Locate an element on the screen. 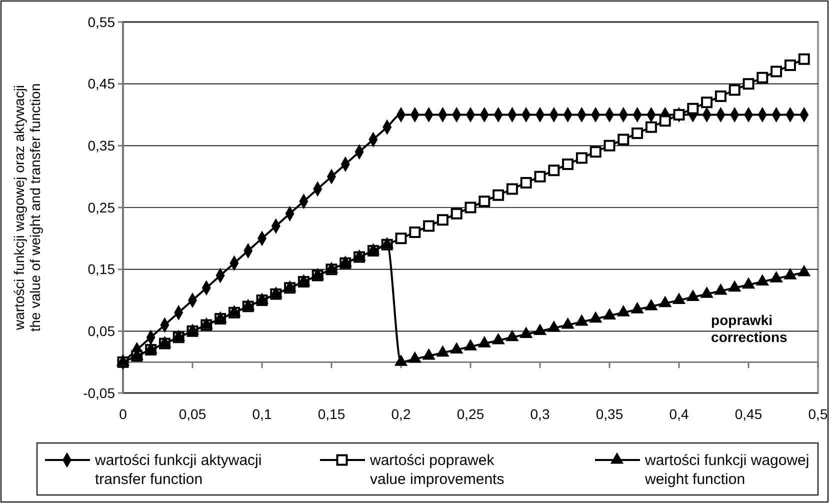 The image size is (829, 503). x-tick-label: 0,25 is located at coordinates (470, 414).